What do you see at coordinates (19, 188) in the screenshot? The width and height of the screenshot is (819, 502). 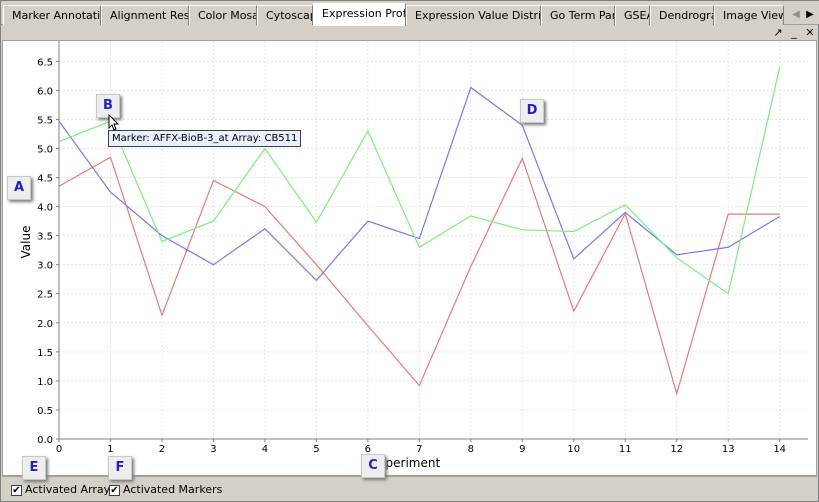 I see `callout-a: A` at bounding box center [19, 188].